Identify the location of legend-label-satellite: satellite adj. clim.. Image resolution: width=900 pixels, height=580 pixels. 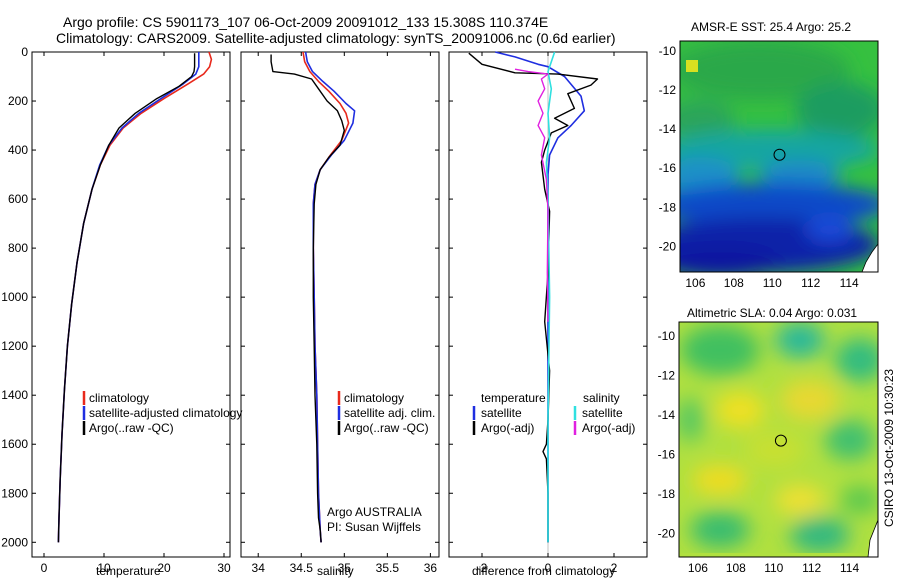
(389, 413).